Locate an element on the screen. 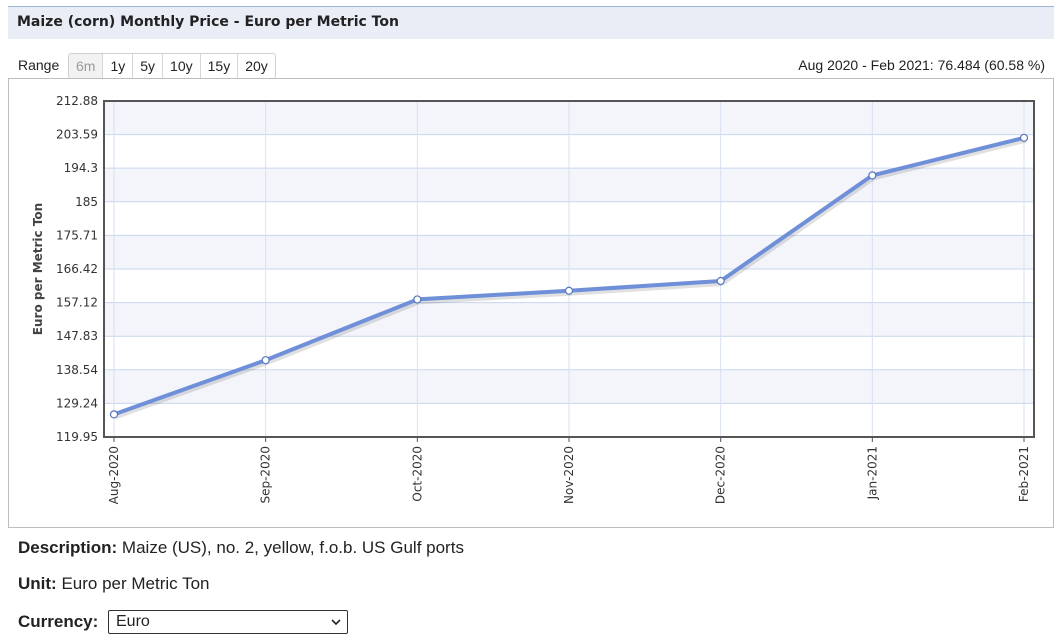 The width and height of the screenshot is (1057, 642). x-tick-label: Jan-2021 is located at coordinates (872, 473).